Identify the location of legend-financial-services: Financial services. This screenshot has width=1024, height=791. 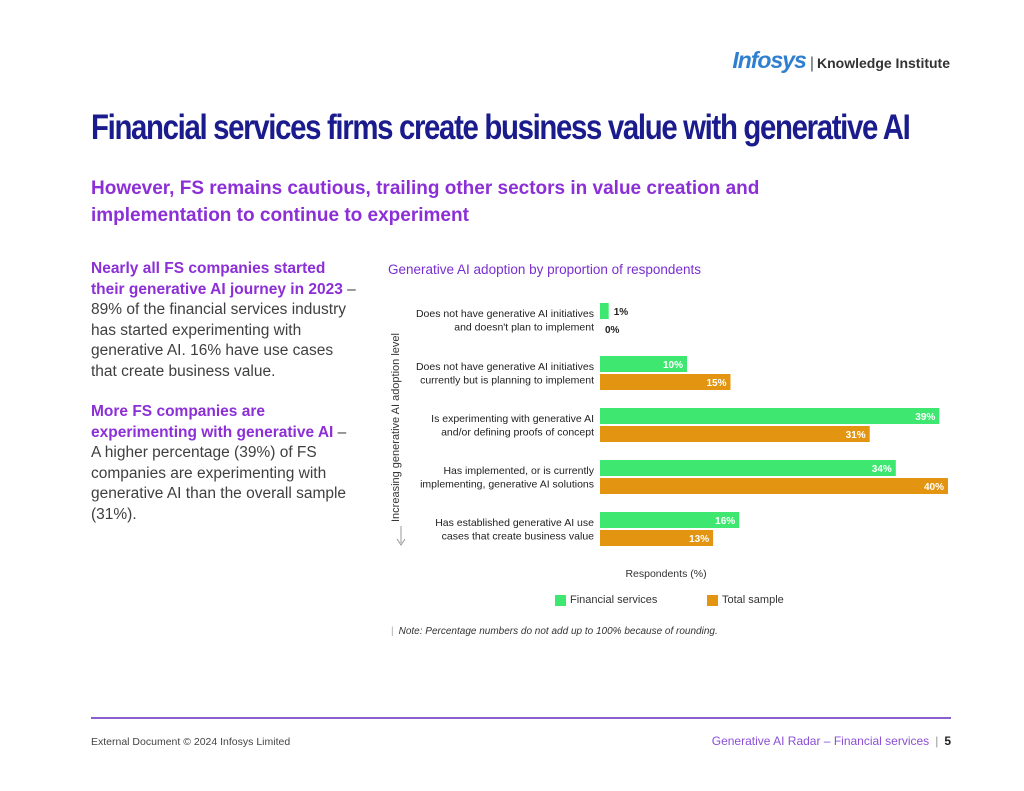
(606, 600).